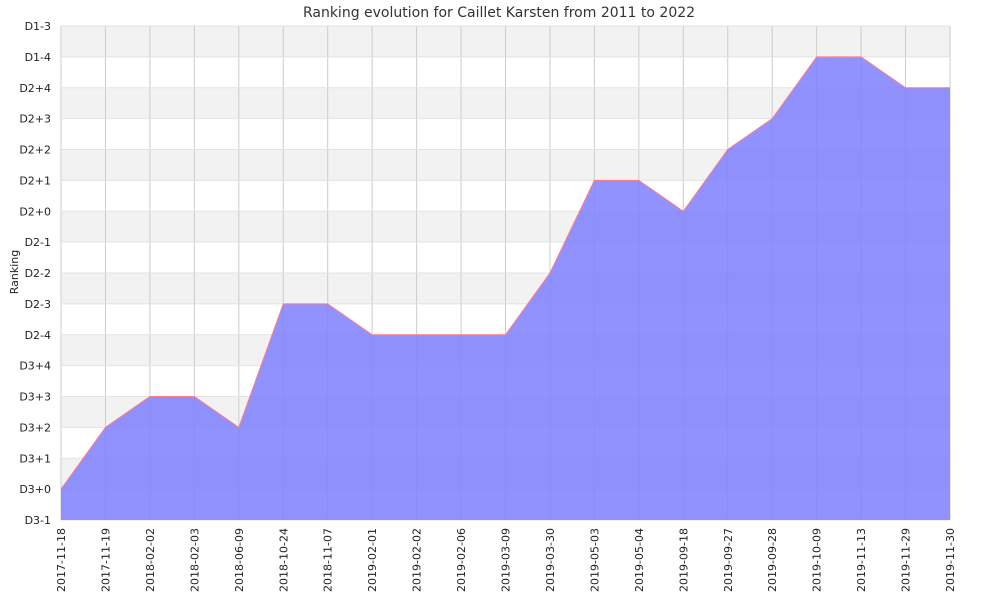  I want to click on x-tick-label: 2019-02-02, so click(417, 560).